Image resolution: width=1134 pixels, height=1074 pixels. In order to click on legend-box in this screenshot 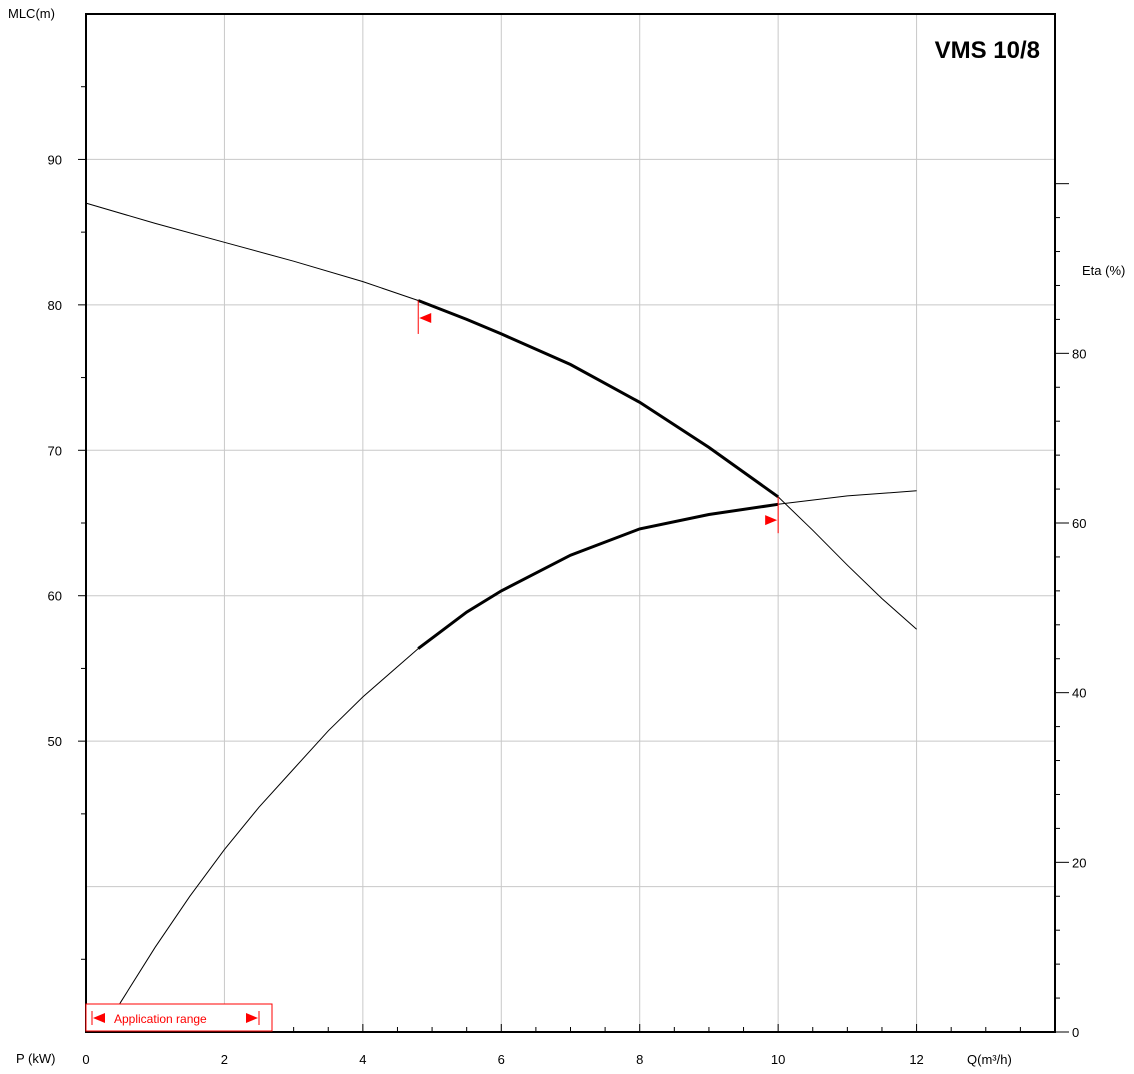, I will do `click(179, 1017)`.